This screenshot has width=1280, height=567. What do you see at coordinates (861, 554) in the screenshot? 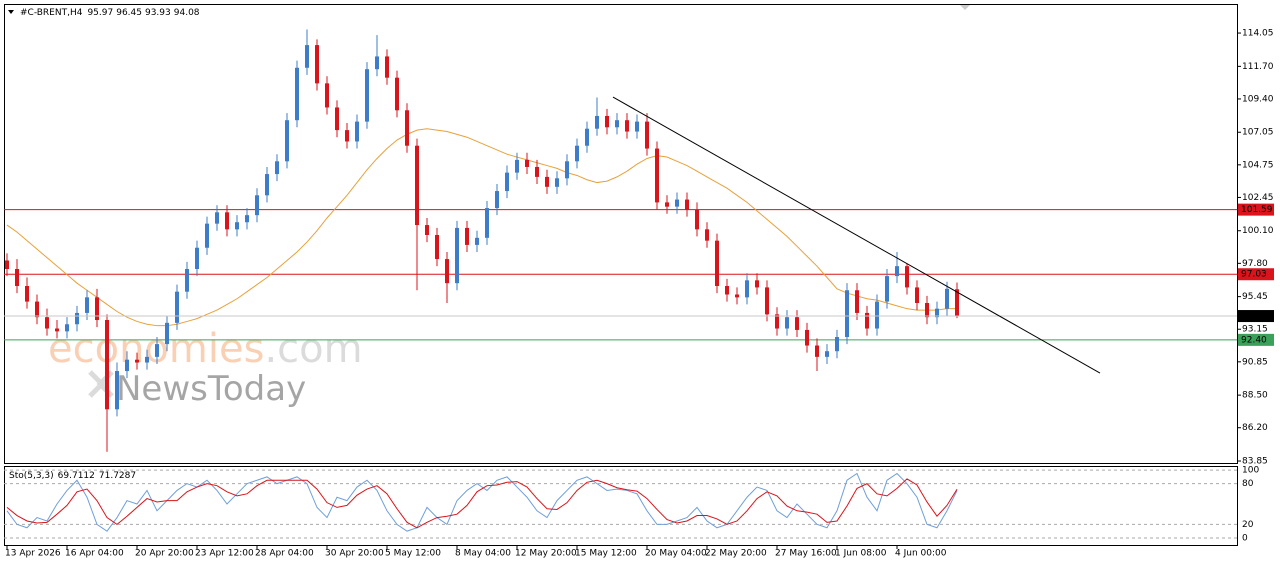
I see `x-tick-label: 1 Jun 08:00` at bounding box center [861, 554].